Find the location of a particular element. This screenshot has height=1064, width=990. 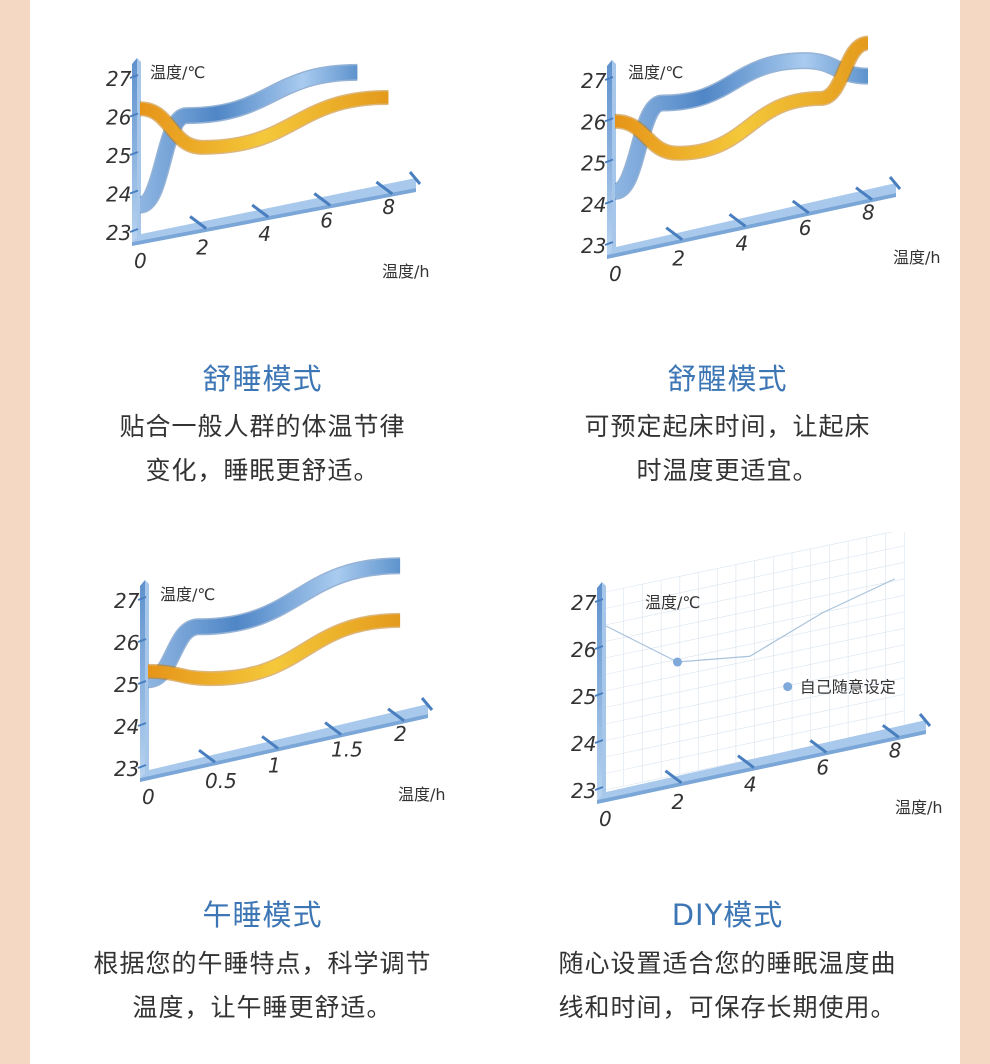

mode-desc-line: 变化，睡眠更舒适。 is located at coordinates (262, 470).